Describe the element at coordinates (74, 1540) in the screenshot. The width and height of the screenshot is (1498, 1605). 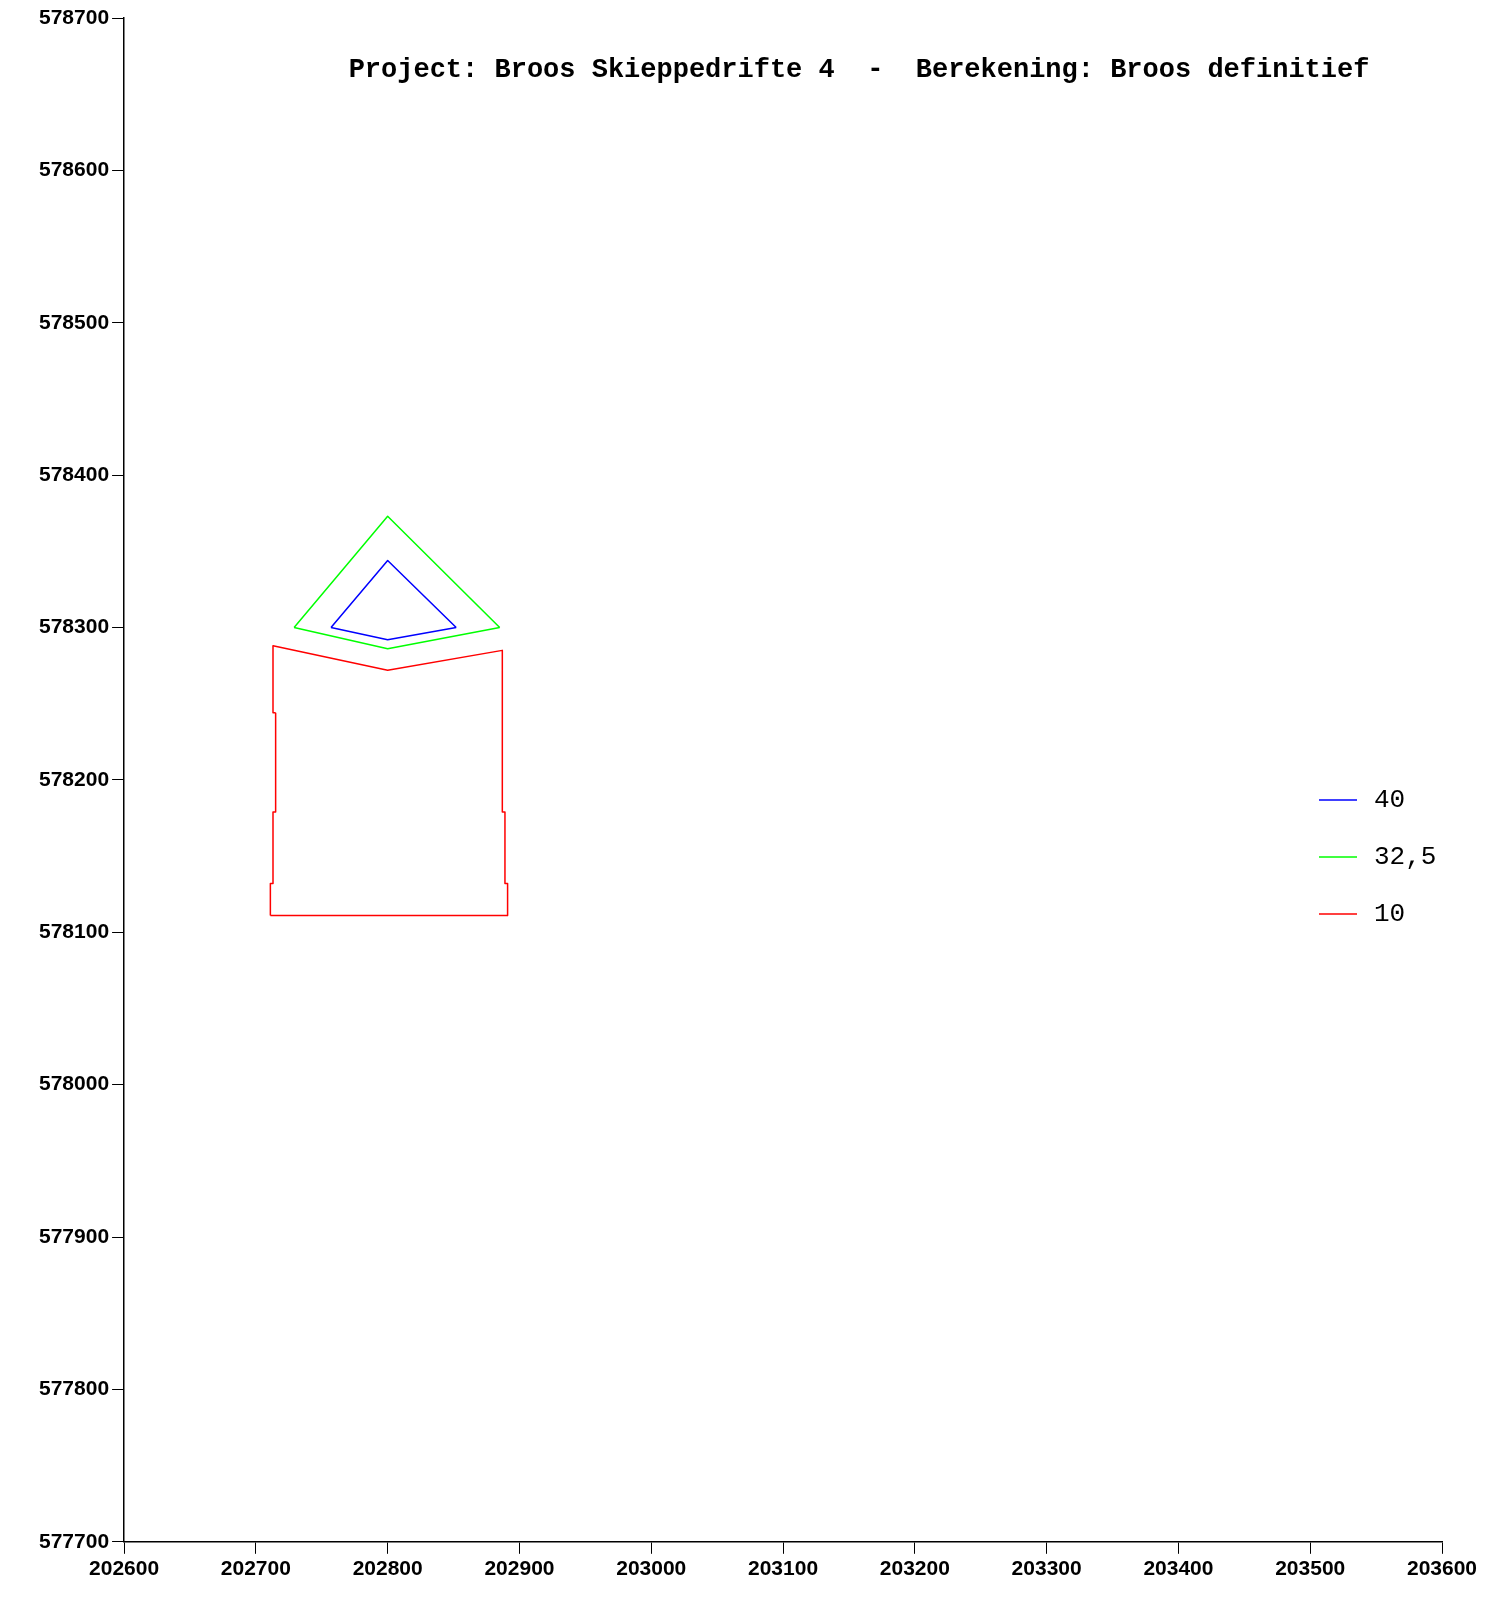
I see `y-tick-label: 577700` at that location.